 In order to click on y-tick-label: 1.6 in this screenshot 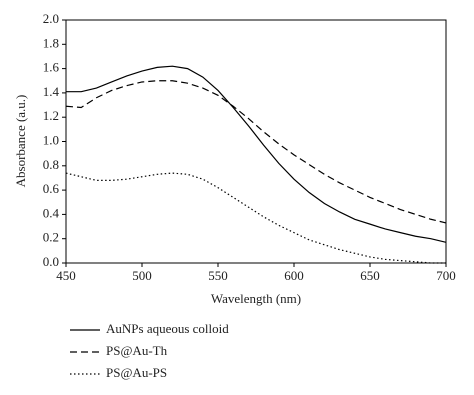, I will do `click(51, 67)`.